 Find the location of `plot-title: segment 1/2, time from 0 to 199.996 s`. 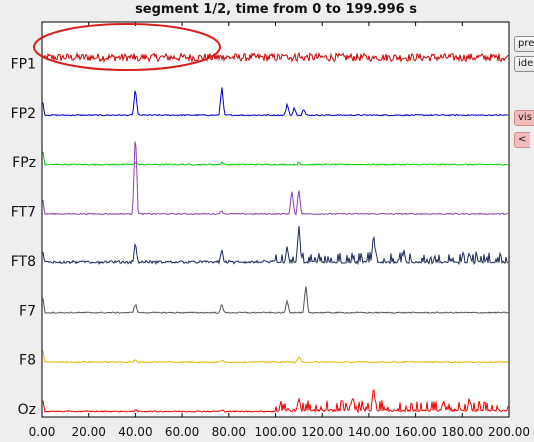

plot-title: segment 1/2, time from 0 to 199.996 s is located at coordinates (276, 9).